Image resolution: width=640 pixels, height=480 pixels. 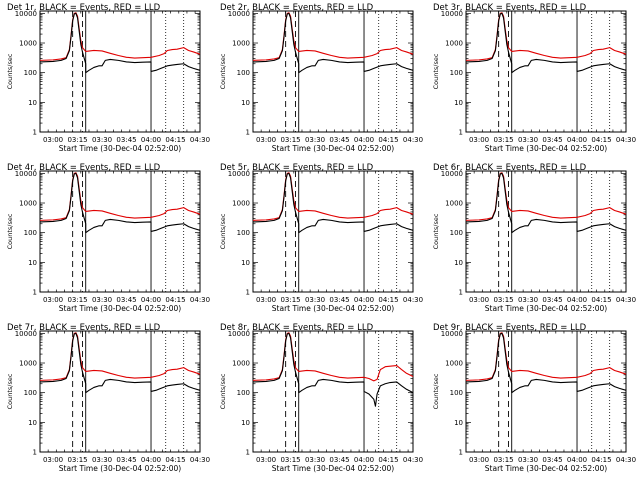 What do you see at coordinates (84, 168) in the screenshot?
I see `chart-title: Det 4r, BLACK = Events, RED = LLD` at bounding box center [84, 168].